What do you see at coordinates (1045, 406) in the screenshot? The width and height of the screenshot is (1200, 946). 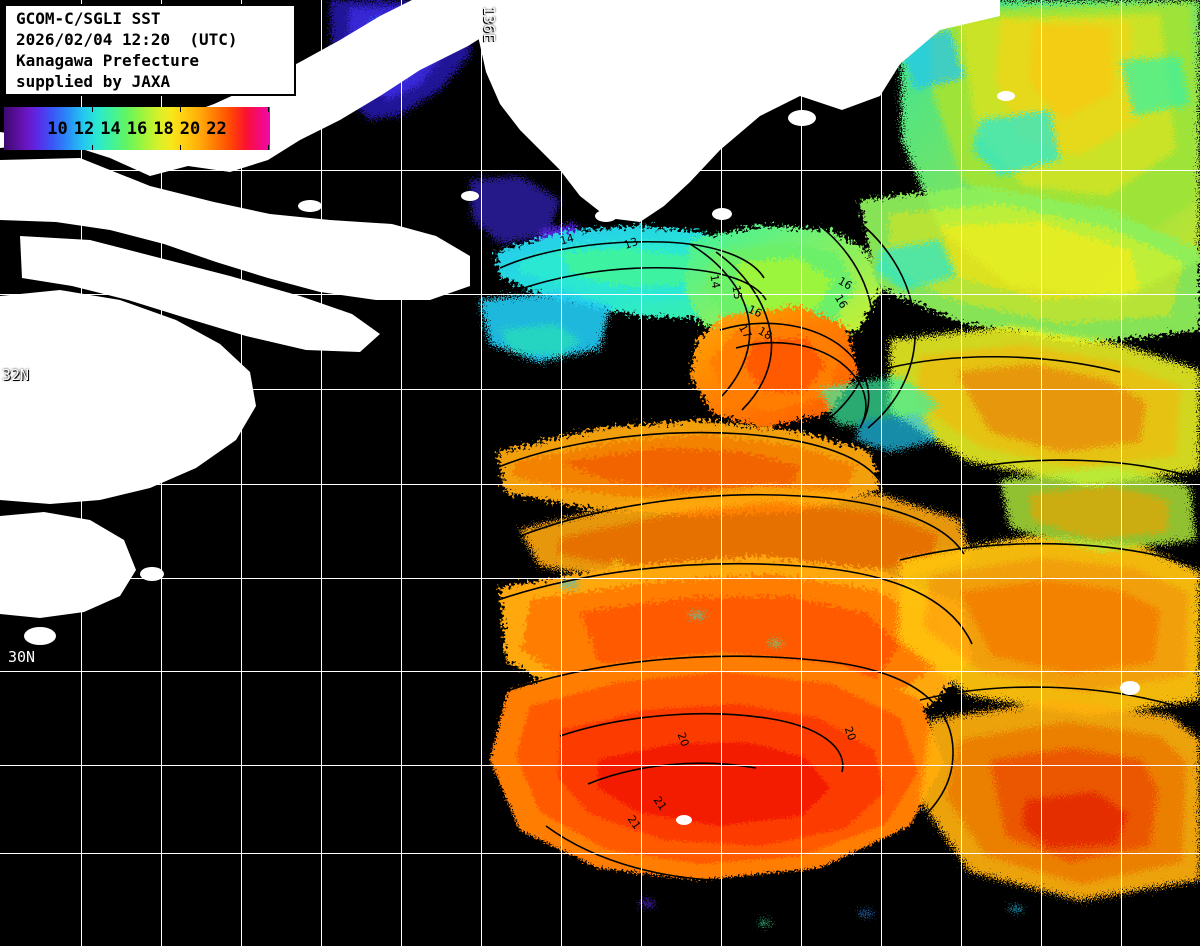 I see `sst-region-east-flecks` at bounding box center [1045, 406].